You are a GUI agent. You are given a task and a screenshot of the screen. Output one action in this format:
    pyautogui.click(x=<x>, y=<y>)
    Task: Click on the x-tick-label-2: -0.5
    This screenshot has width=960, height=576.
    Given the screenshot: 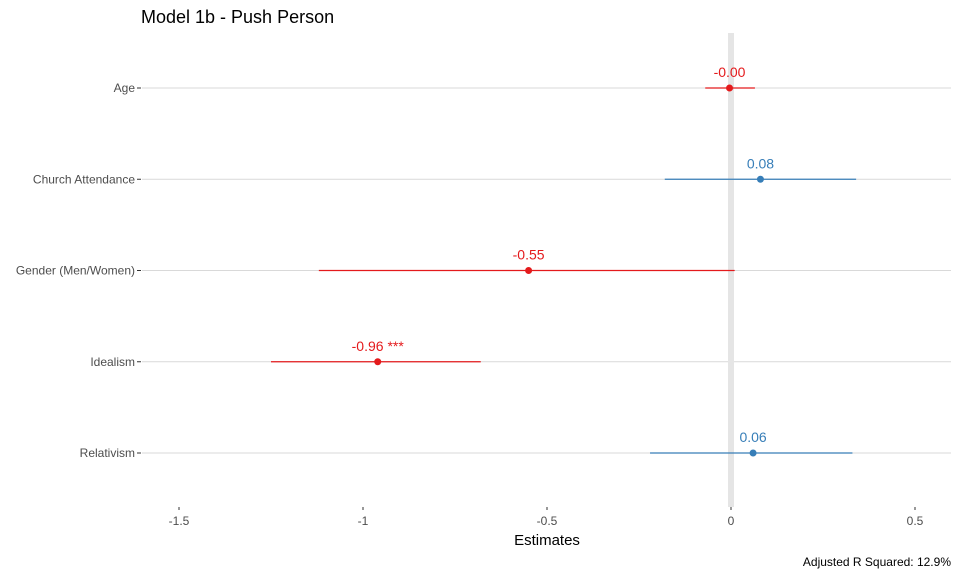 What is the action you would take?
    pyautogui.click(x=547, y=521)
    